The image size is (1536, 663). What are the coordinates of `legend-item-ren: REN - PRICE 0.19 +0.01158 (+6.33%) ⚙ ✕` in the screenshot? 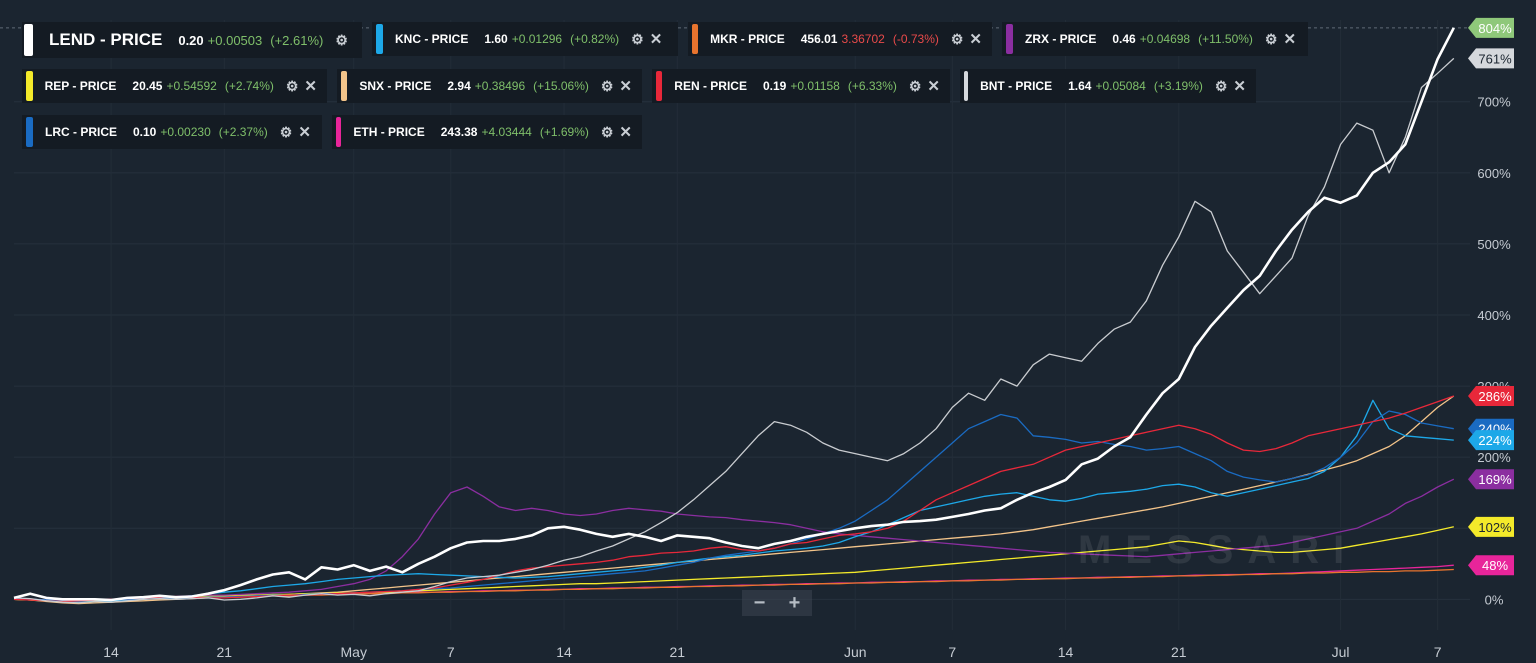 It's located at (801, 86).